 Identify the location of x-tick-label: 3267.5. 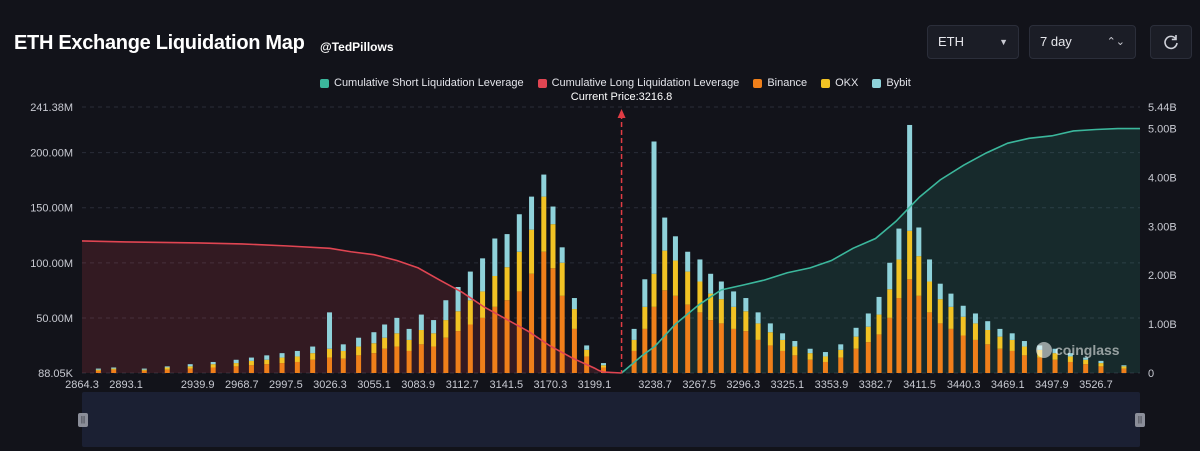
(699, 384).